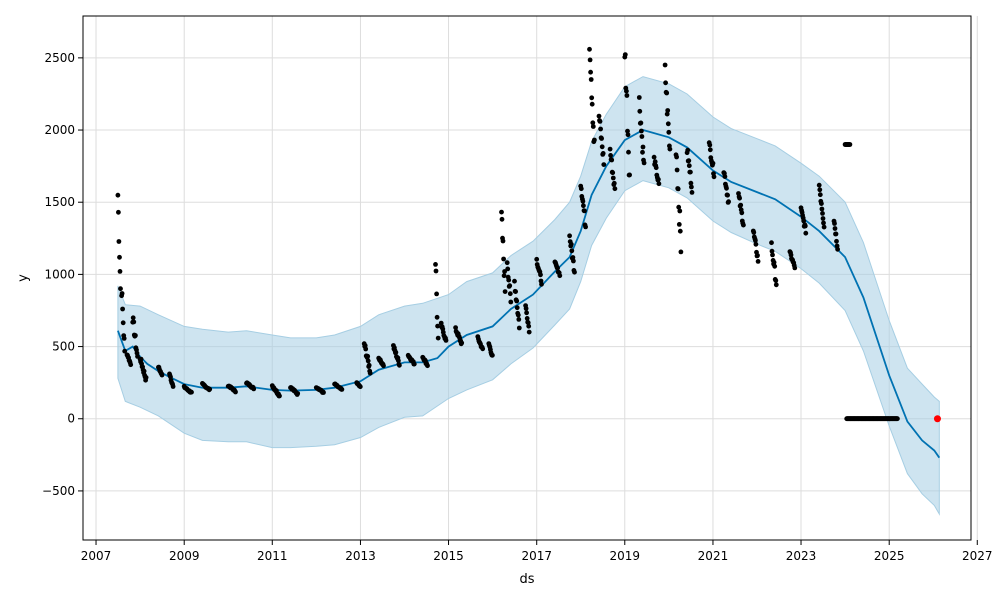  Describe the element at coordinates (59, 130) in the screenshot. I see `y-tick-label: 2000` at that location.